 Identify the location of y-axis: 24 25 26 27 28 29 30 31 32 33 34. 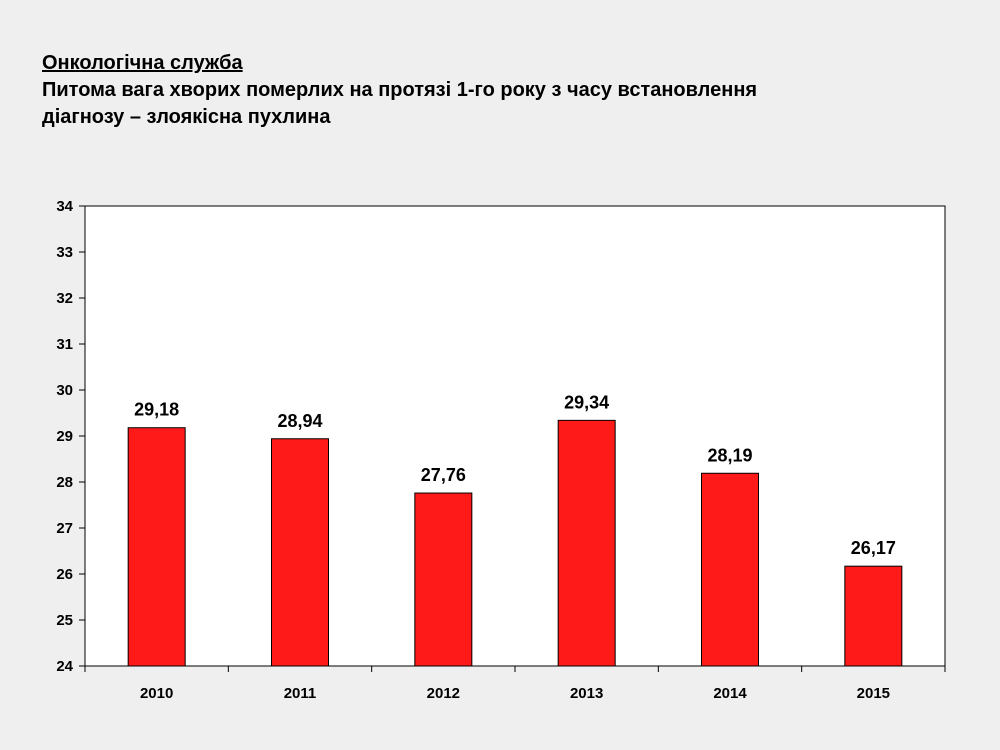
(70, 436).